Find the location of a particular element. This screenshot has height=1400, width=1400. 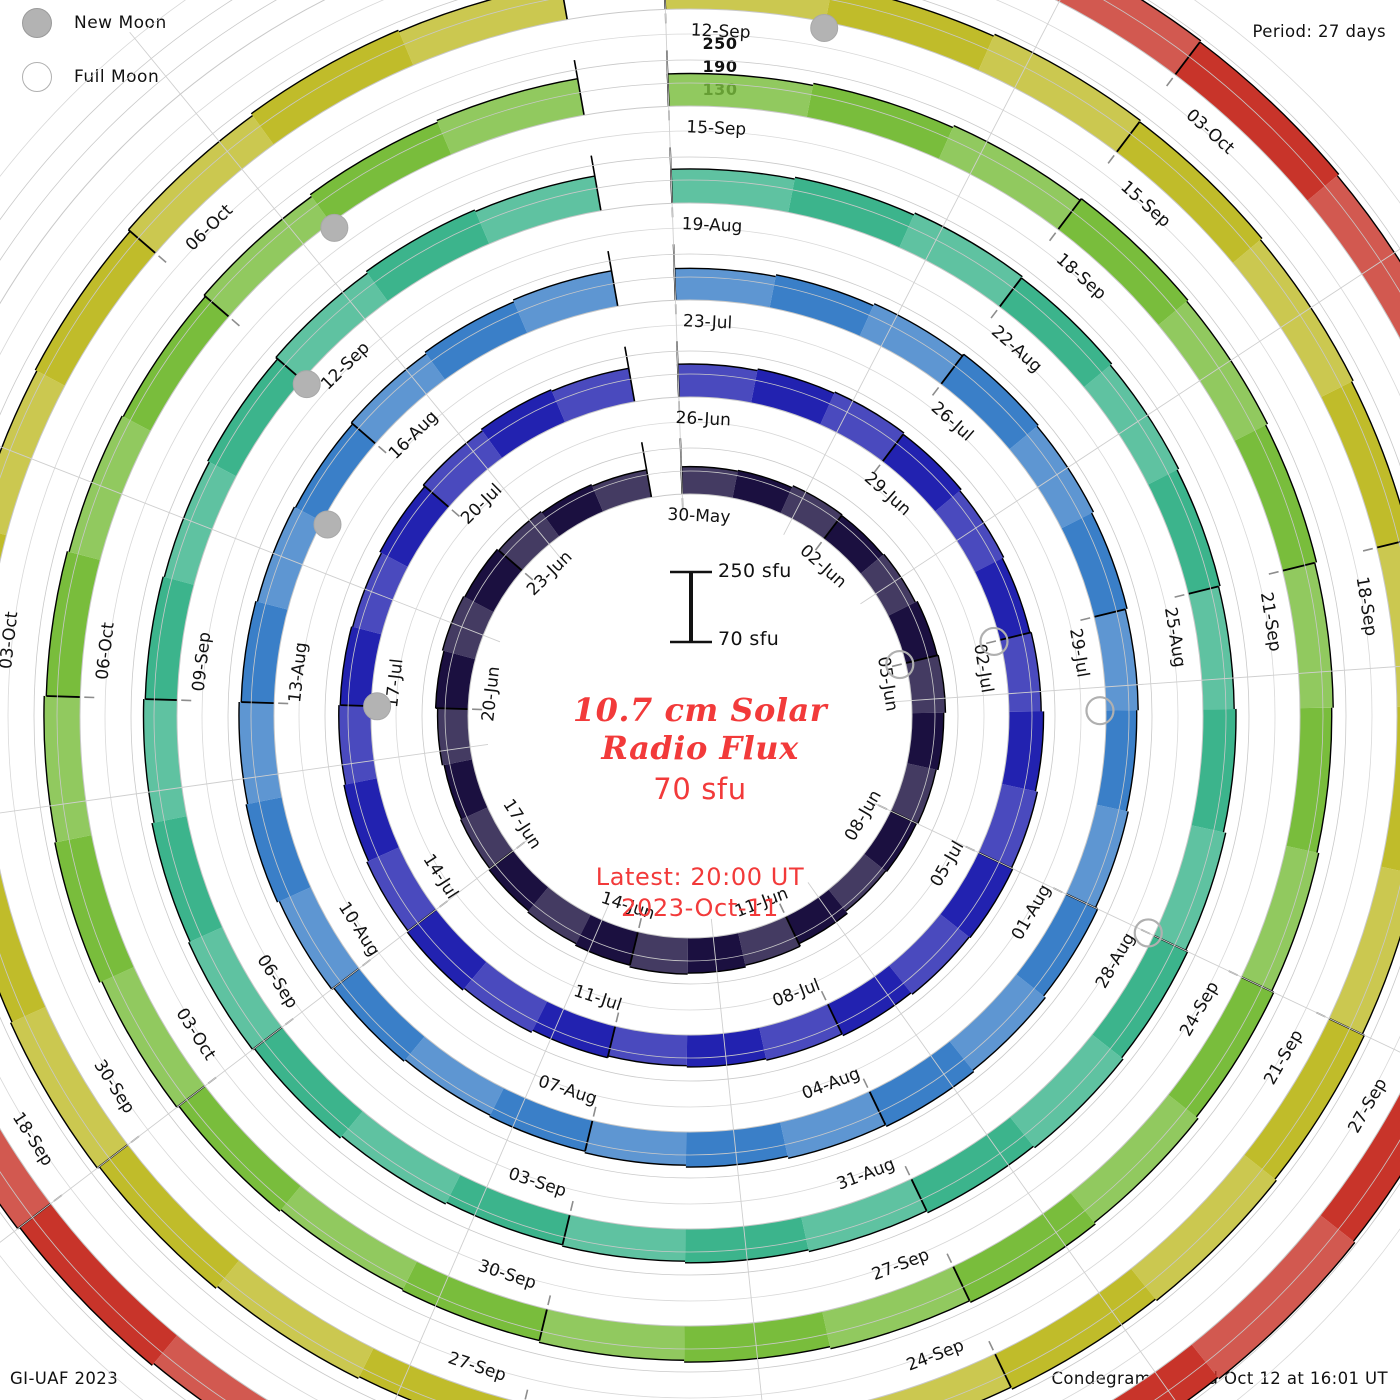

date-label: 27-Sep is located at coordinates (900, 1265).